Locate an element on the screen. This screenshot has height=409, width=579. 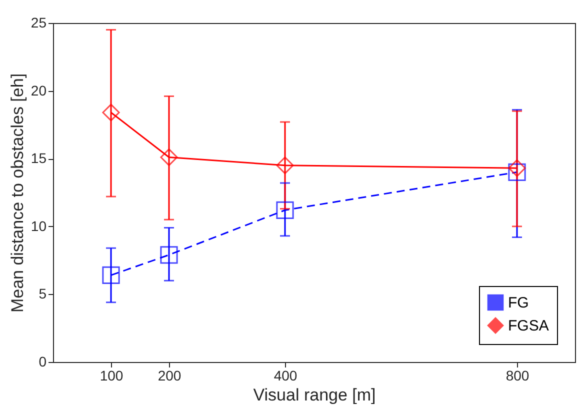
y-tick-label: 10 is located at coordinates (38, 226).